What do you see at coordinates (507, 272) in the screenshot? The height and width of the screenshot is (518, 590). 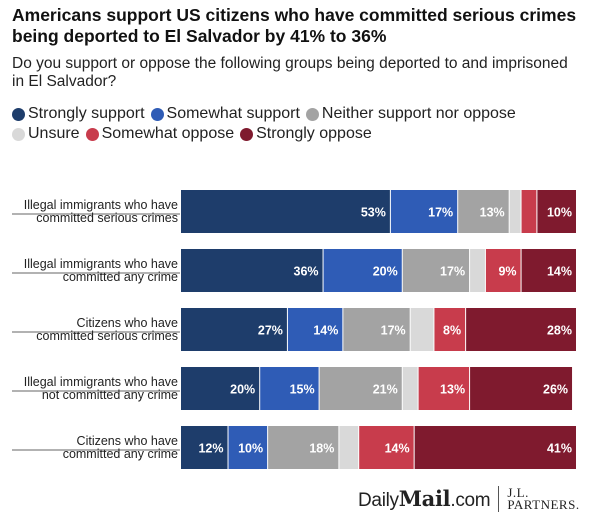 I see `data-label: 9%` at bounding box center [507, 272].